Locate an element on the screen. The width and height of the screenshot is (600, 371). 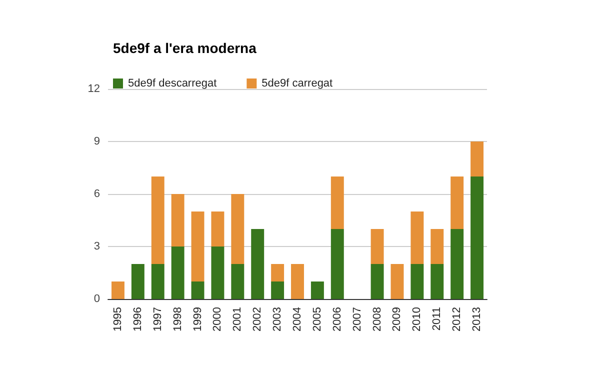
y-tick-label: 9 is located at coordinates (97, 142).